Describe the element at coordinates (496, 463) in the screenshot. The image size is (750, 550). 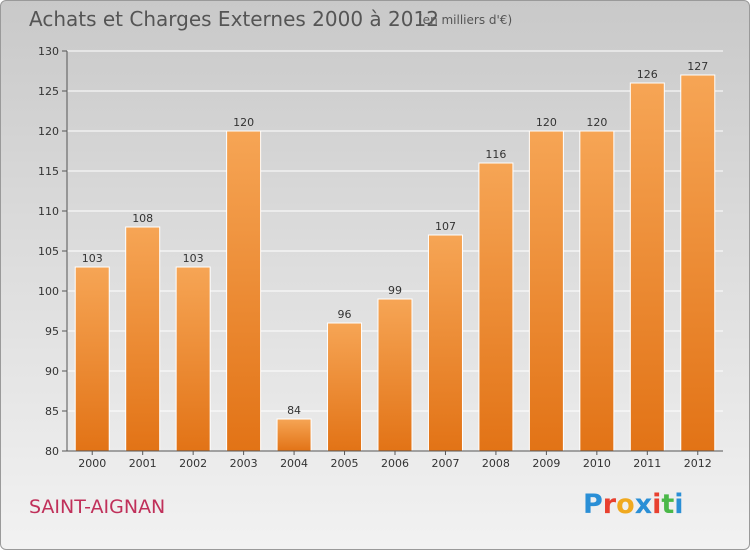
I see `x-tick-label: 2008` at that location.